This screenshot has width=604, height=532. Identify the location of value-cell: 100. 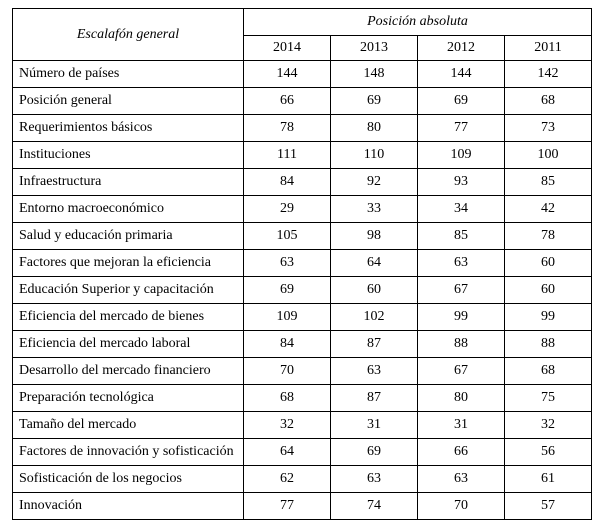
(548, 155).